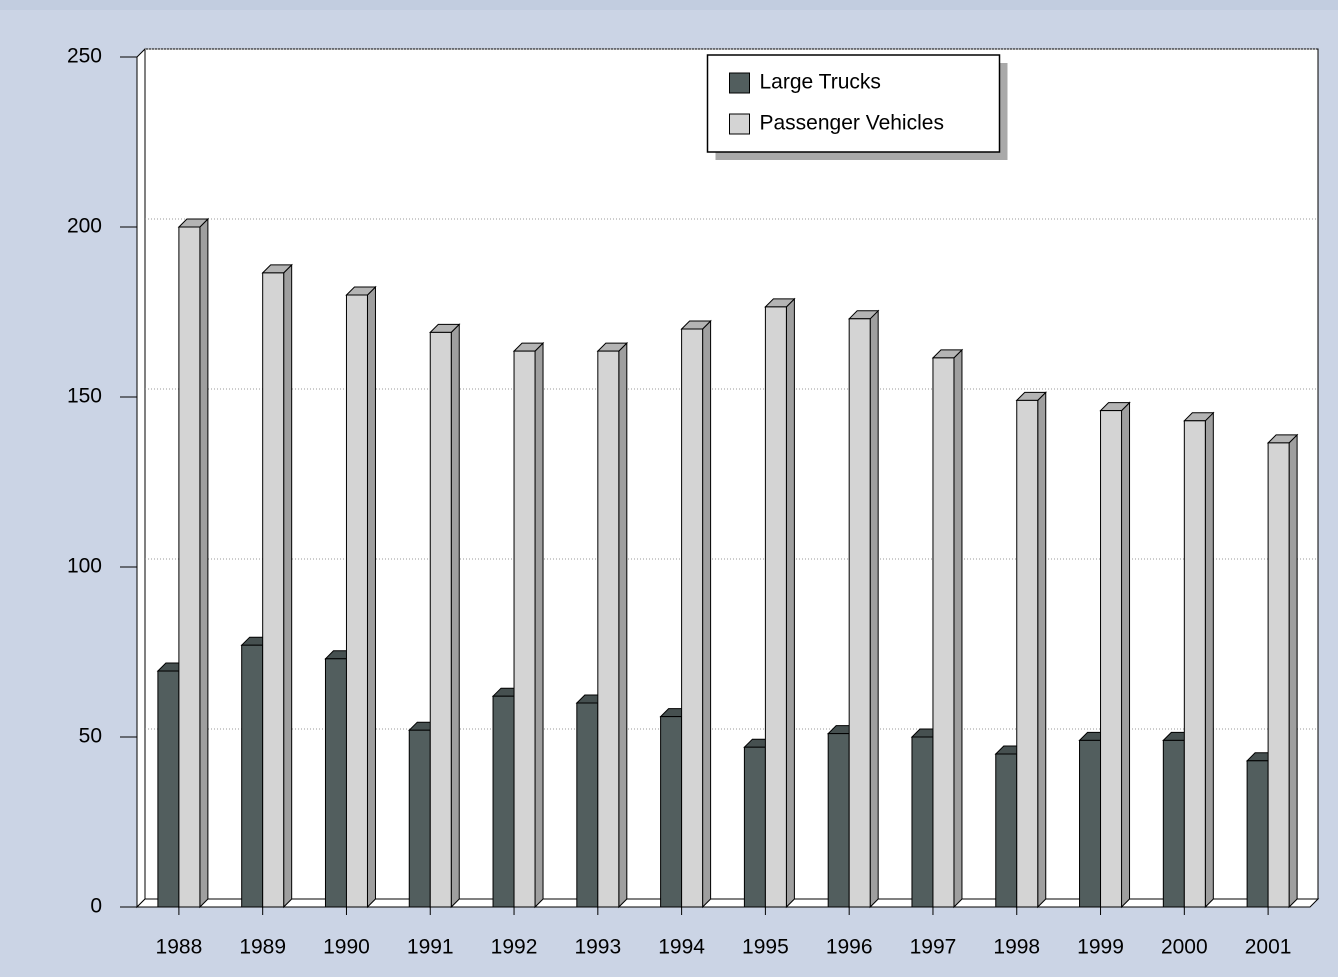 The height and width of the screenshot is (977, 1338). What do you see at coordinates (84, 226) in the screenshot?
I see `y-tick-label: 200` at bounding box center [84, 226].